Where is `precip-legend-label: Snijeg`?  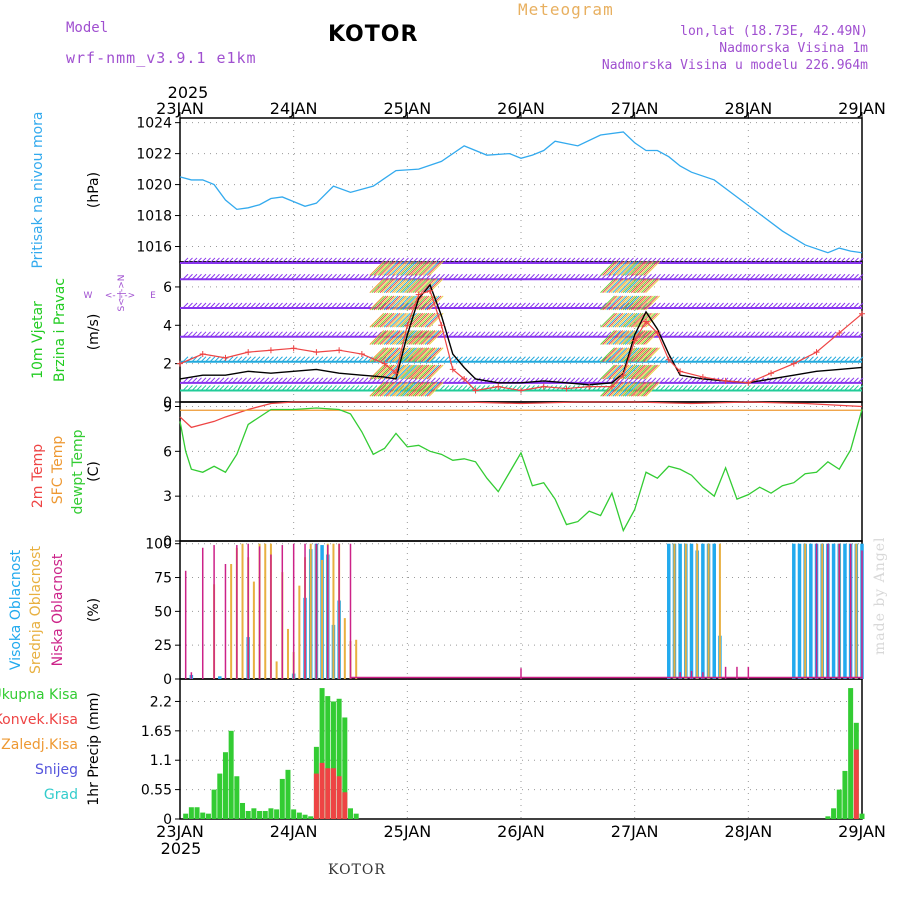
precip-legend-label: Snijeg is located at coordinates (56, 770).